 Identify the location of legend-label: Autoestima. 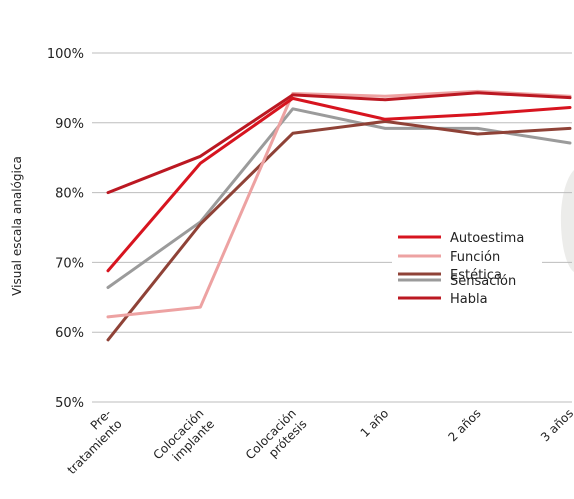
(487, 238).